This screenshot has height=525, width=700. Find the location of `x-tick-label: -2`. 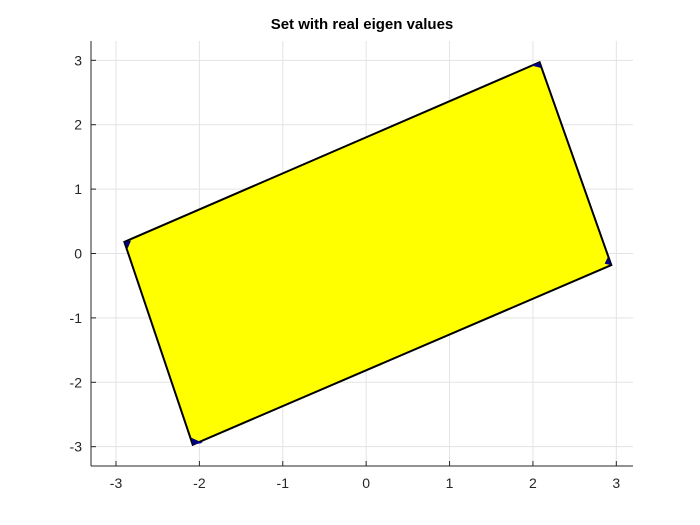

x-tick-label: -2 is located at coordinates (199, 483).